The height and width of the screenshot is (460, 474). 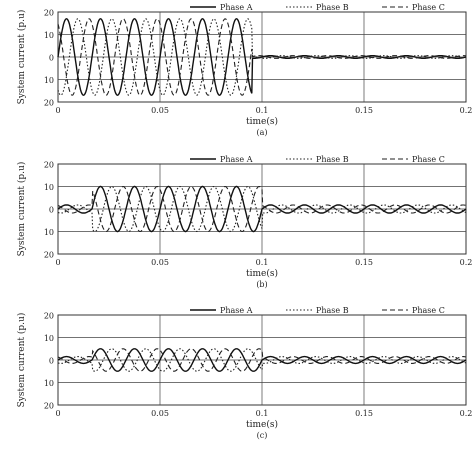 What do you see at coordinates (261, 132) in the screenshot?
I see `panel-label: (a)` at bounding box center [261, 132].